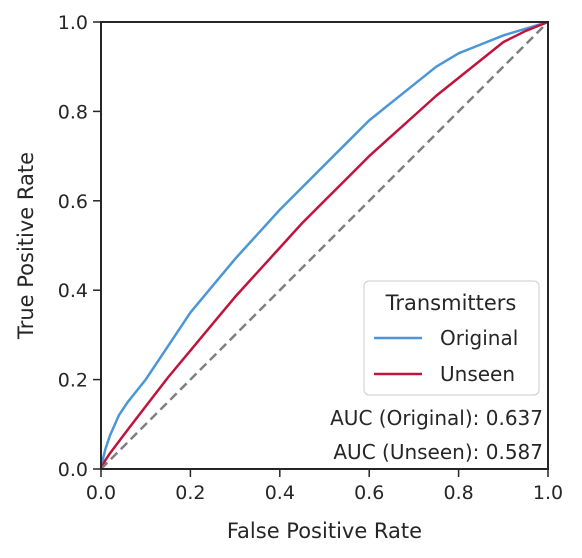 The width and height of the screenshot is (582, 558). What do you see at coordinates (548, 493) in the screenshot?
I see `x-tick-label: 1.0` at bounding box center [548, 493].